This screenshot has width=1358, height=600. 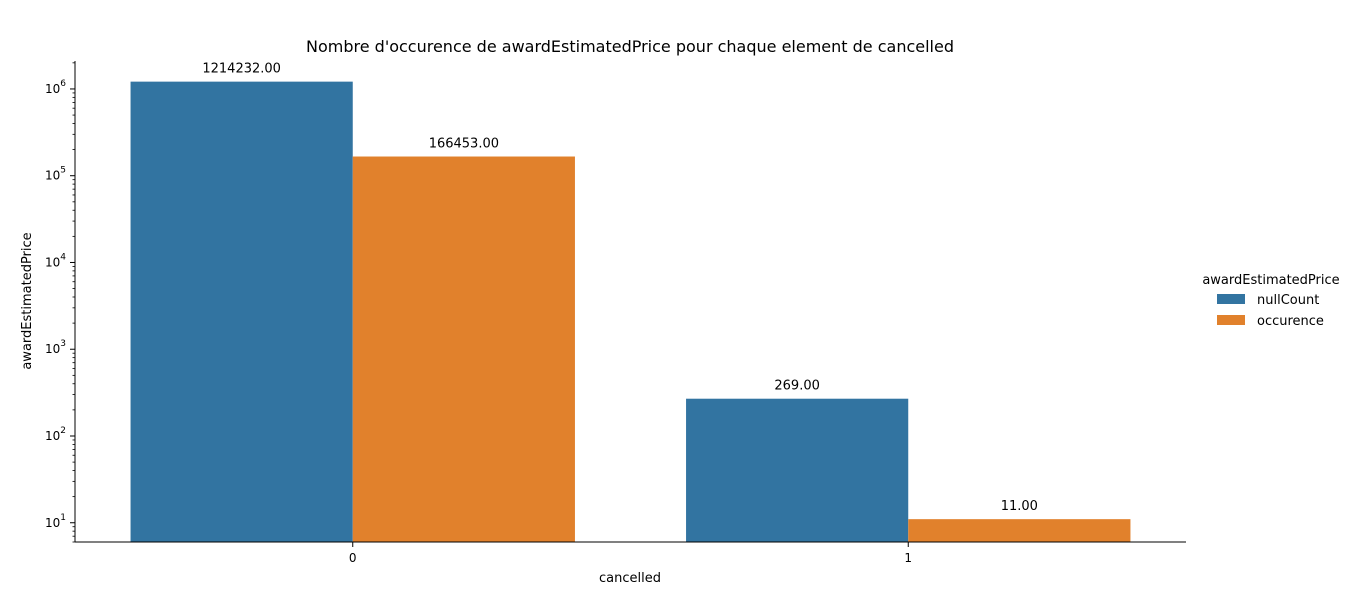 I want to click on legend-entry-nullCount: nullCount, so click(x=1288, y=300).